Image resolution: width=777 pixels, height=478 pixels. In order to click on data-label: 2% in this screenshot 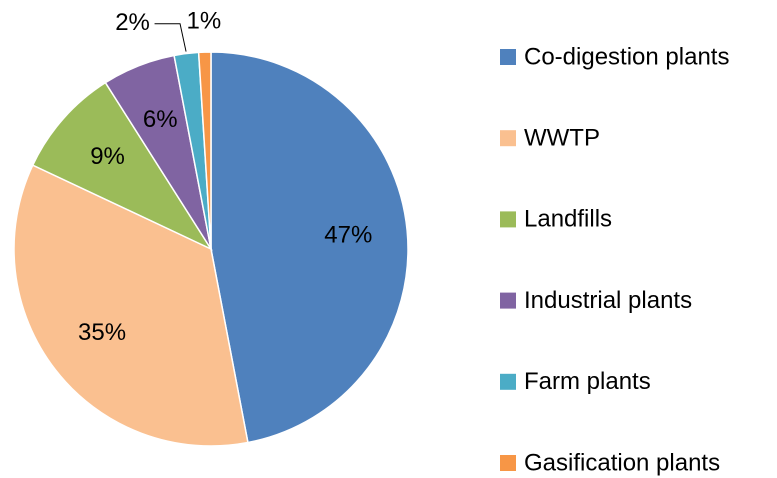, I will do `click(132, 22)`.